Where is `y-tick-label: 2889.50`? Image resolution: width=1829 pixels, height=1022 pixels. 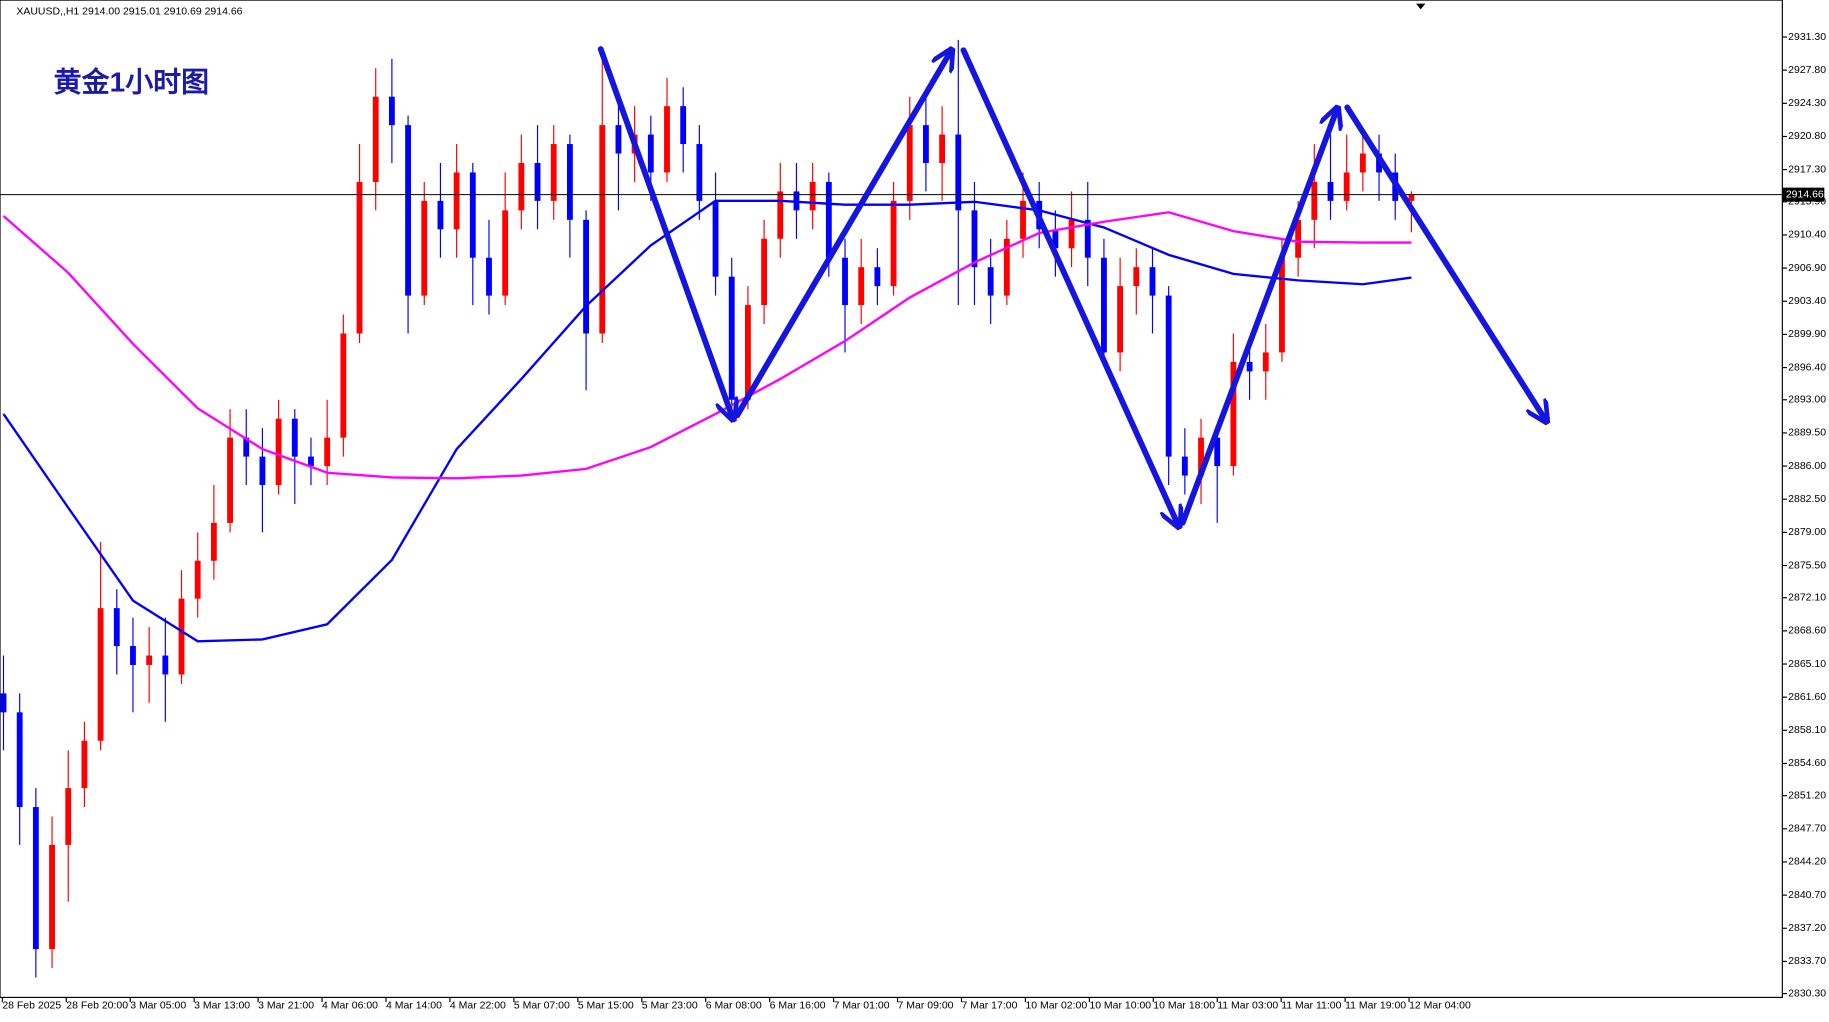 y-tick-label: 2889.50 is located at coordinates (1807, 433).